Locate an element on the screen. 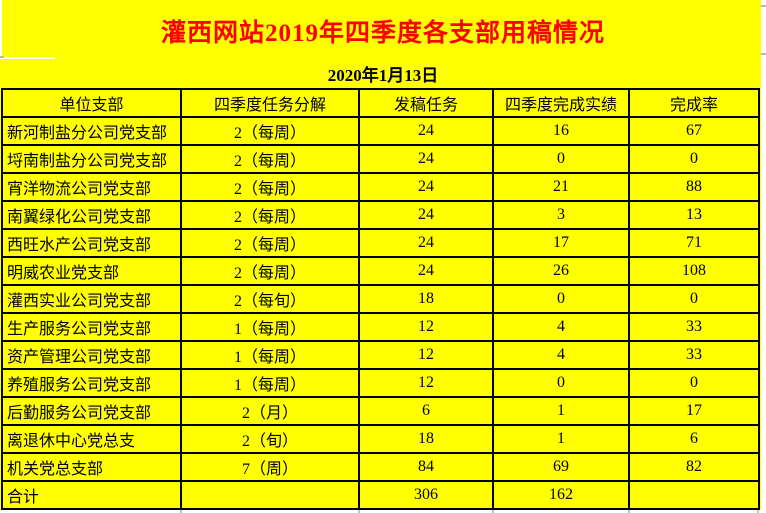 The image size is (766, 513). unit-cell: 后勤服务公司党支部 is located at coordinates (91, 411).